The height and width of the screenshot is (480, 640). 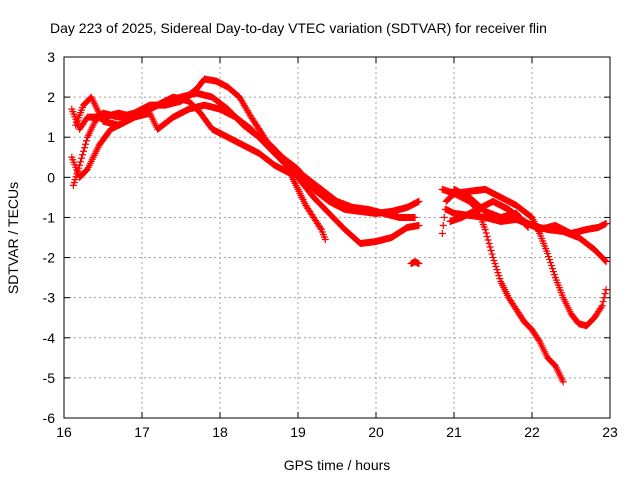 What do you see at coordinates (610, 432) in the screenshot?
I see `x-tick-label: 23` at bounding box center [610, 432].